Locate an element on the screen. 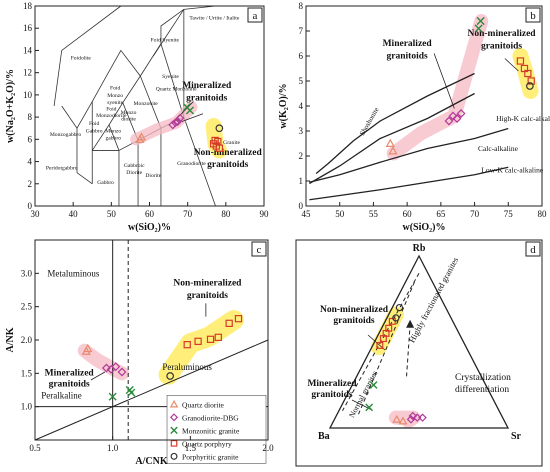 The height and width of the screenshot is (472, 550). y-tick-label: 12 is located at coordinates (27, 73).